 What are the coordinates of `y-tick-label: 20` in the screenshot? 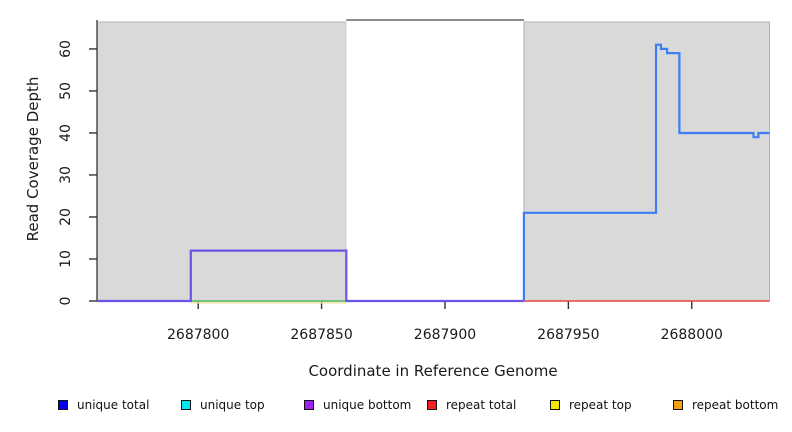 It's located at (66, 217).